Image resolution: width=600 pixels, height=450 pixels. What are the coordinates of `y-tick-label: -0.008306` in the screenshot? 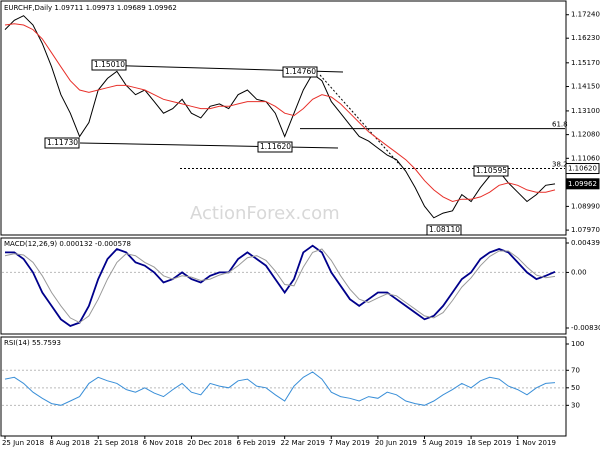 It's located at (585, 328).